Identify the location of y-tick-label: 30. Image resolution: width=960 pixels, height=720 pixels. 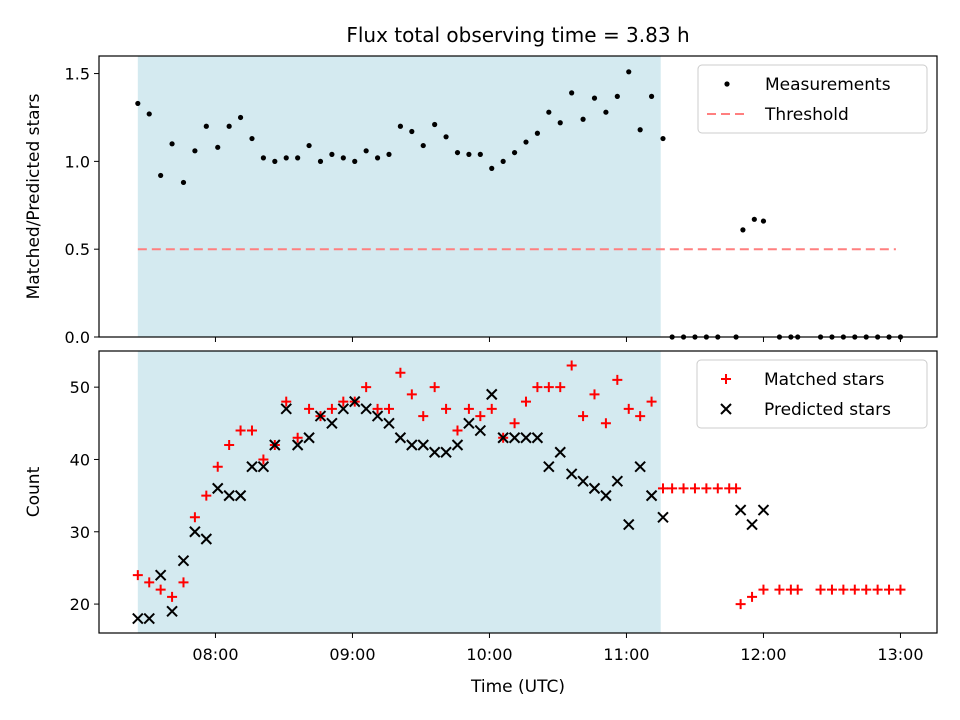
(80, 532).